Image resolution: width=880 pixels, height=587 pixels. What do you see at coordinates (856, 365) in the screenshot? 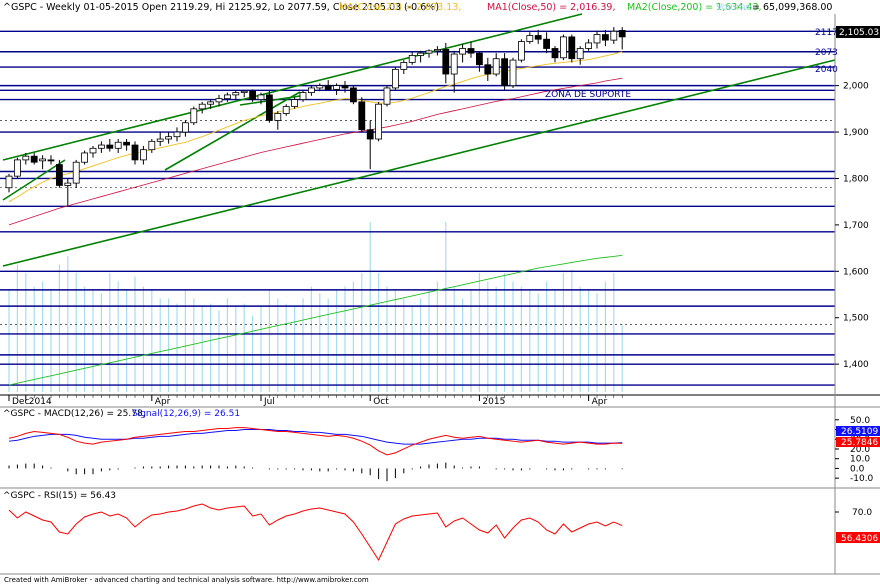
I see `price-tick-label: 1,400` at bounding box center [856, 365].